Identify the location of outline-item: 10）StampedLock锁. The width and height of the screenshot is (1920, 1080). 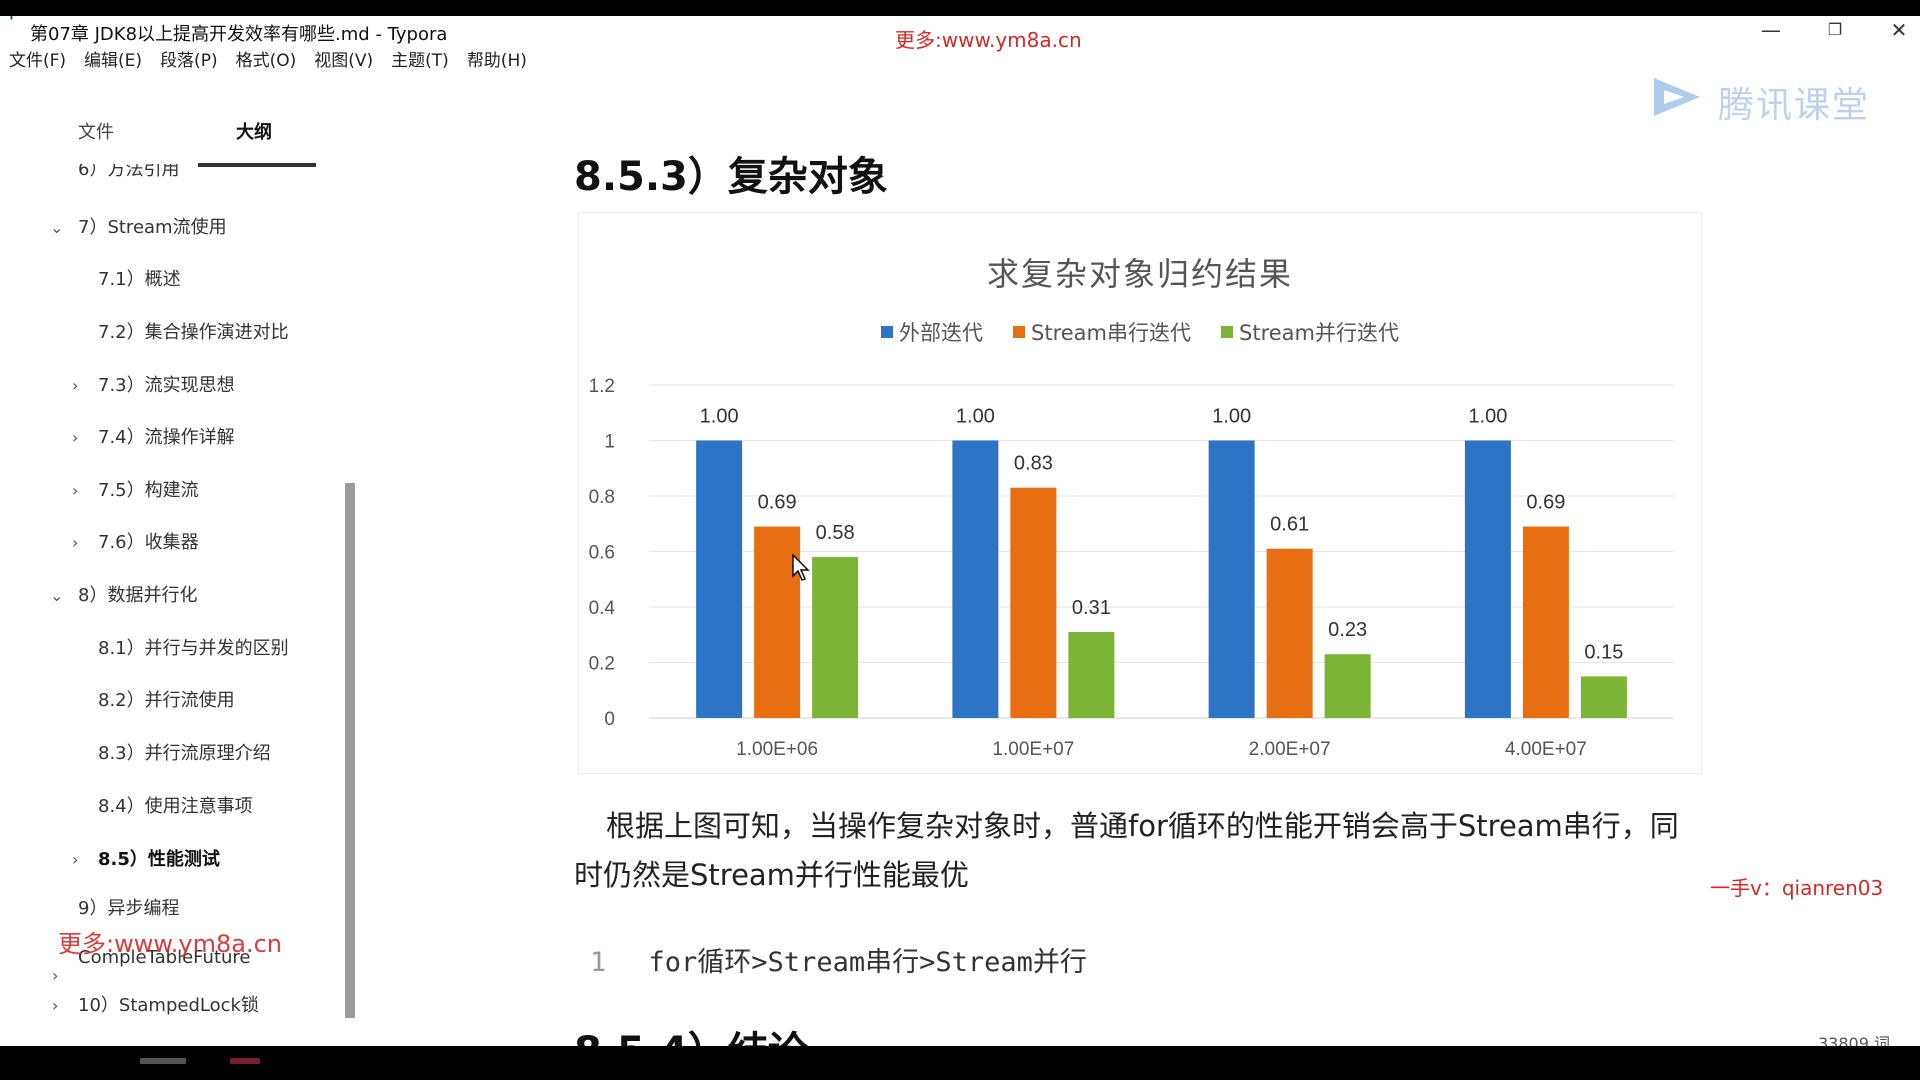
(168, 1006).